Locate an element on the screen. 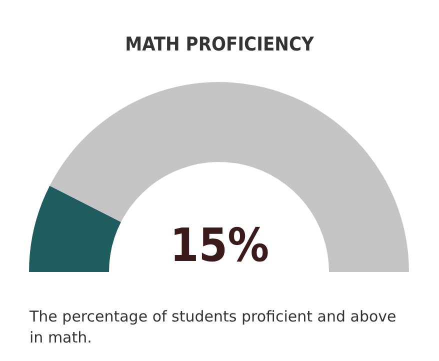 The width and height of the screenshot is (439, 361). text: The percentage of students proficient and above in math. is located at coordinates (215, 327).